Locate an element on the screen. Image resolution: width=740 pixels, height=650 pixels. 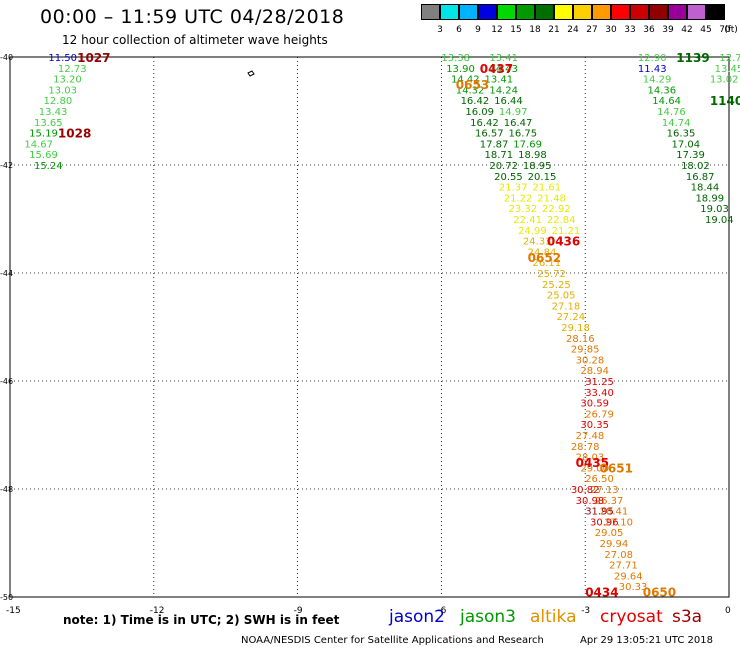
wave-height-value: 30.59 is located at coordinates (594, 404).